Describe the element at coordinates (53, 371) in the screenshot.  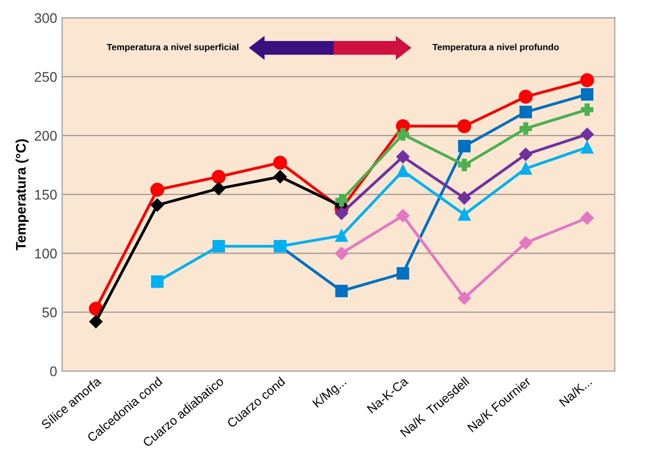
I see `y-tick-label: 0` at that location.